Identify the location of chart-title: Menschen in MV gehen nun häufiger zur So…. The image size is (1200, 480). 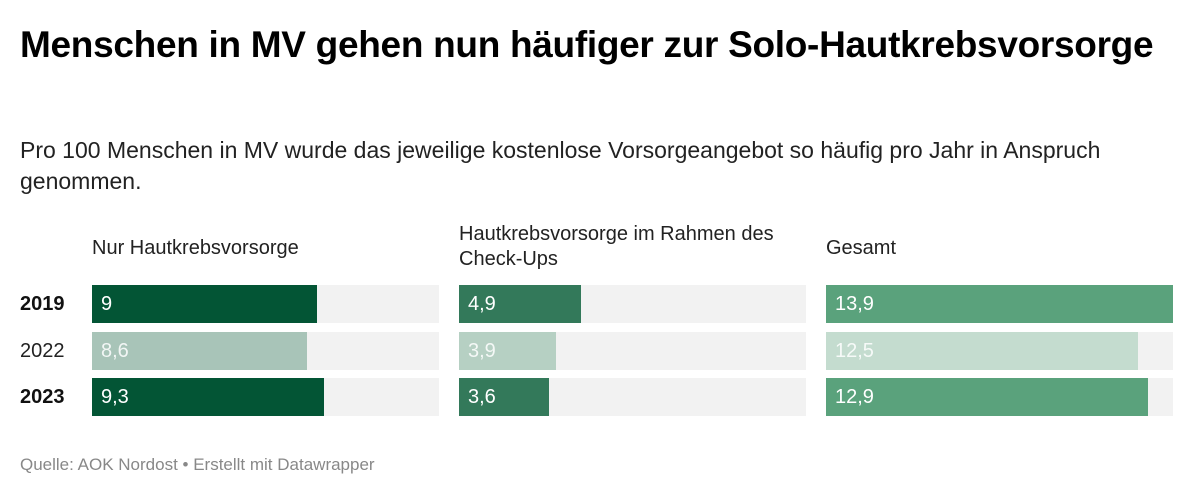
(587, 44).